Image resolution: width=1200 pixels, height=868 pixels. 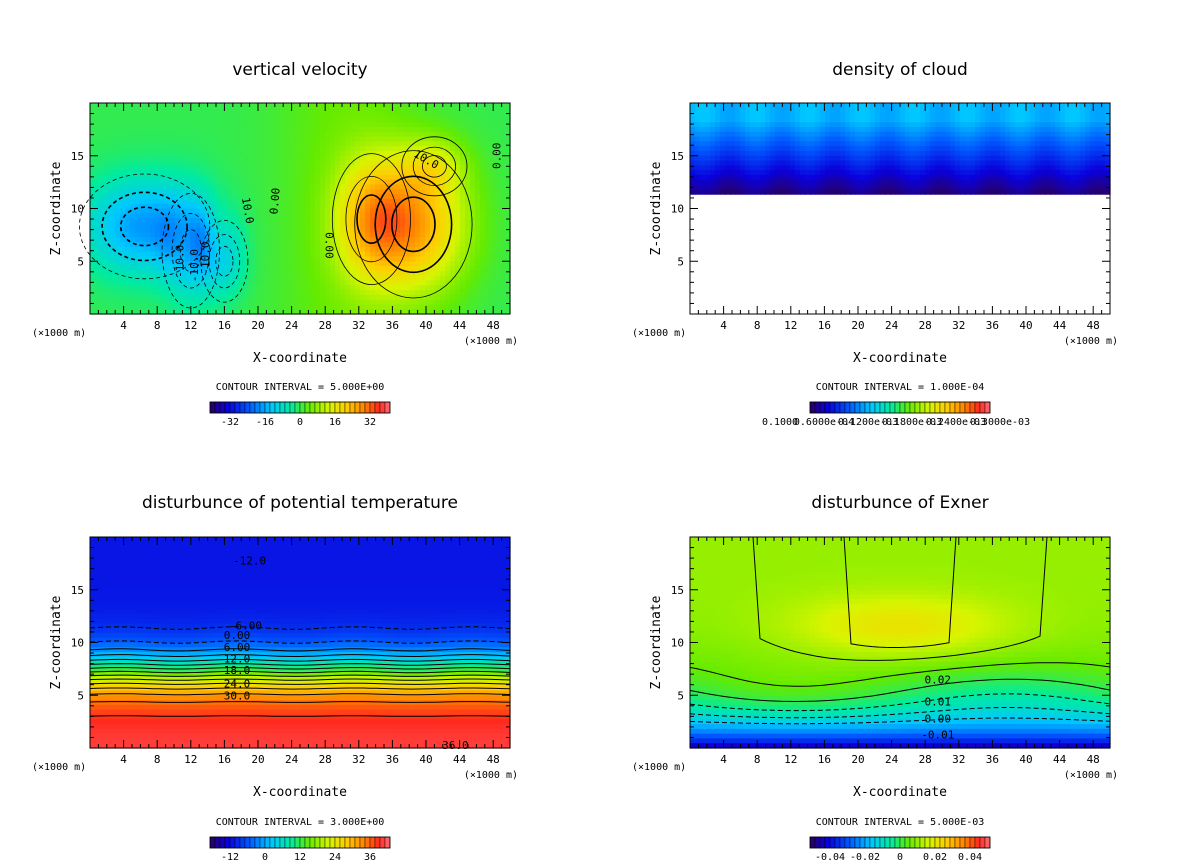 I want to click on colorbar-tick-label: -0.04, so click(x=830, y=857).